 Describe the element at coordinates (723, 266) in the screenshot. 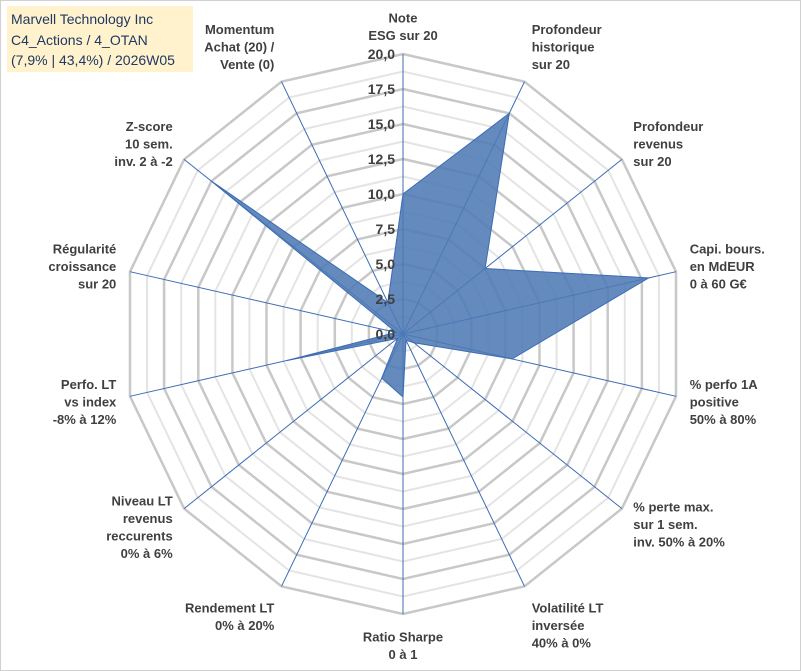

I see `category-label-line: en MdEUR` at that location.